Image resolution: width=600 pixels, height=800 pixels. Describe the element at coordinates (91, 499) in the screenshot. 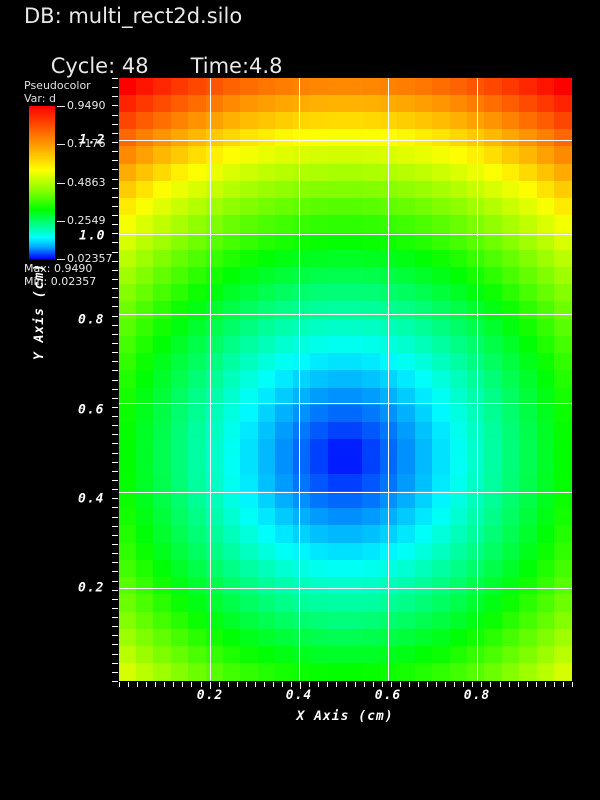

I see `y-tick-label: 0.4` at that location.